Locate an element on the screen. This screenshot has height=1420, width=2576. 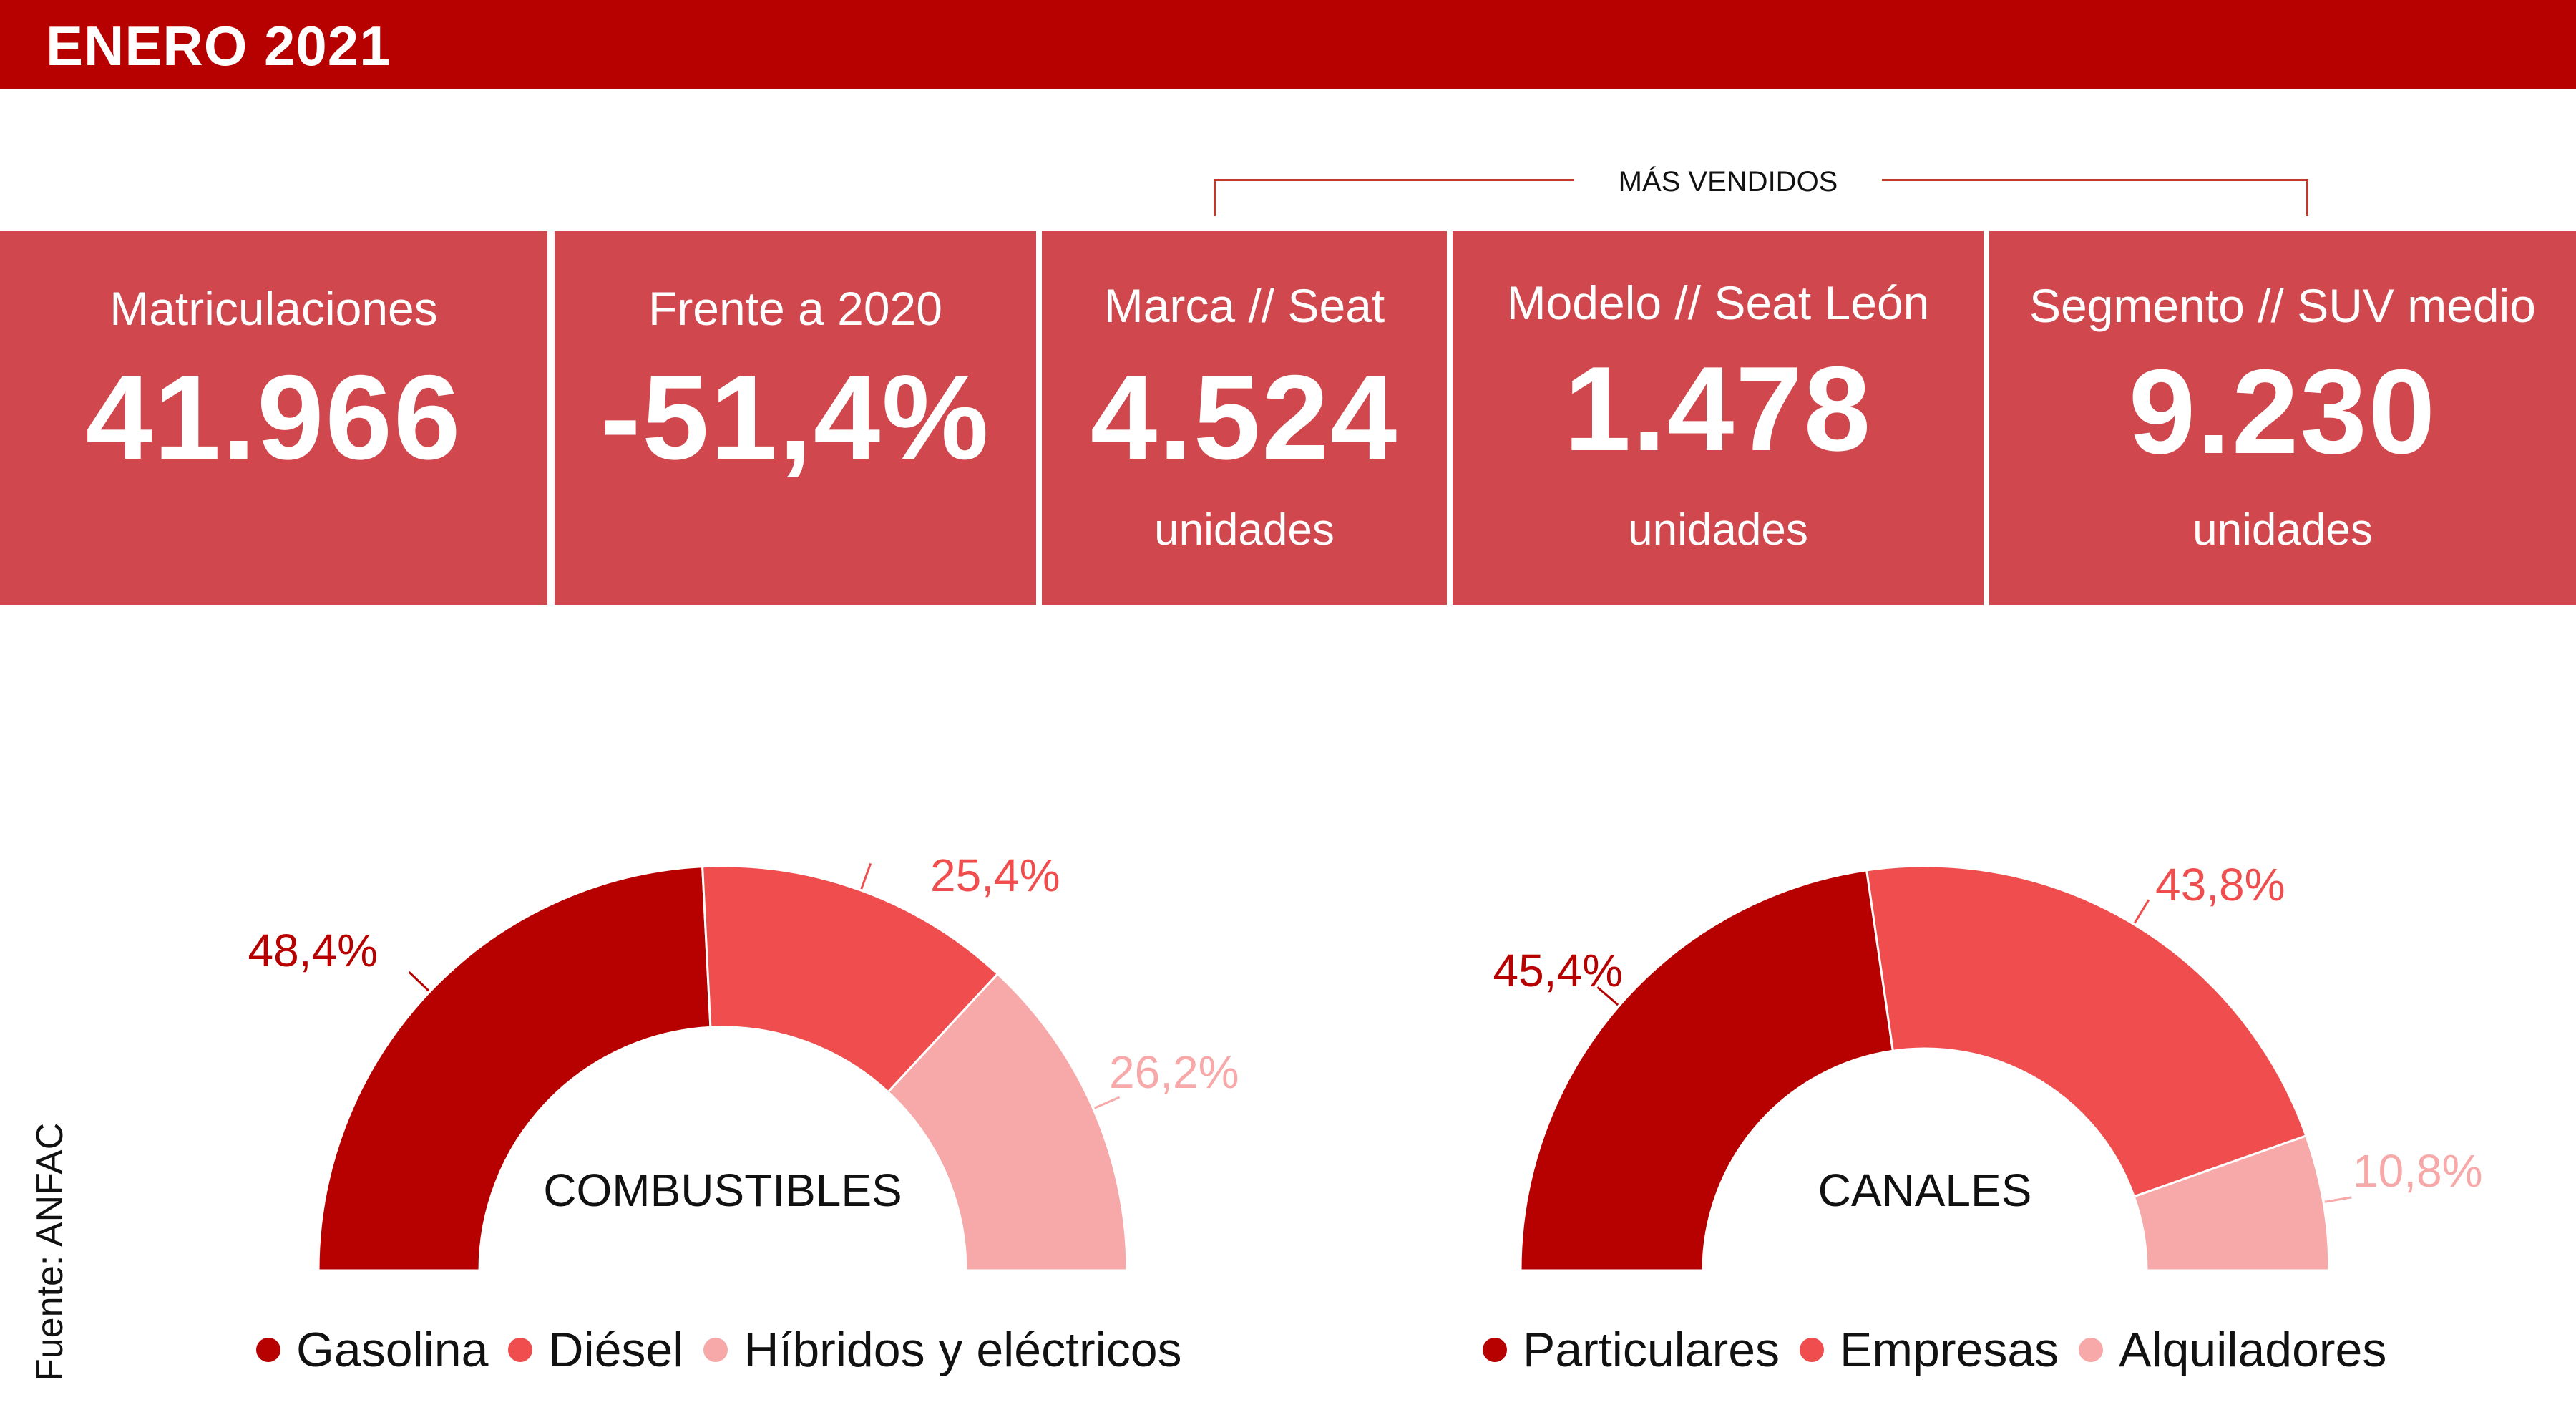
slice-alquiladores is located at coordinates (2231, 1203).